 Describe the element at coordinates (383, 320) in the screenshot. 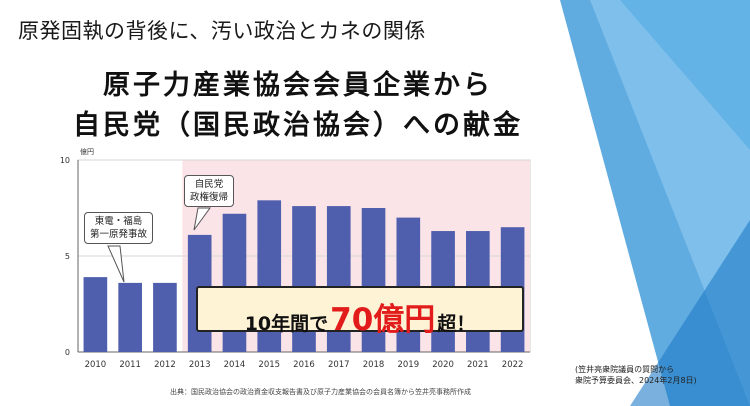

I see `highlight-amount: 70億円` at that location.